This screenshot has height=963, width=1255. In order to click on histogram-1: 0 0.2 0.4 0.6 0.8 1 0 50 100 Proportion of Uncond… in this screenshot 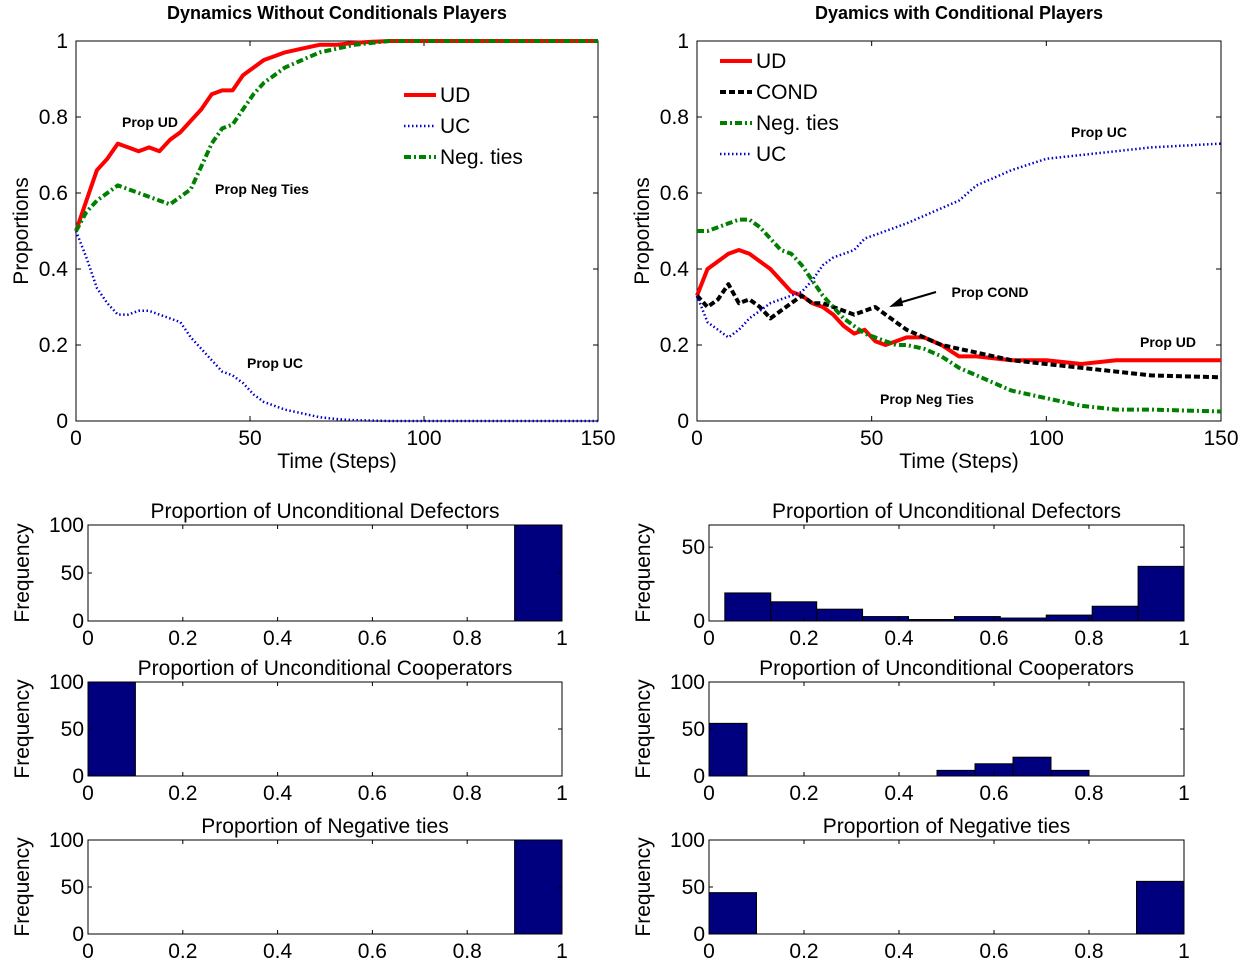, I will do `click(289, 575)`.